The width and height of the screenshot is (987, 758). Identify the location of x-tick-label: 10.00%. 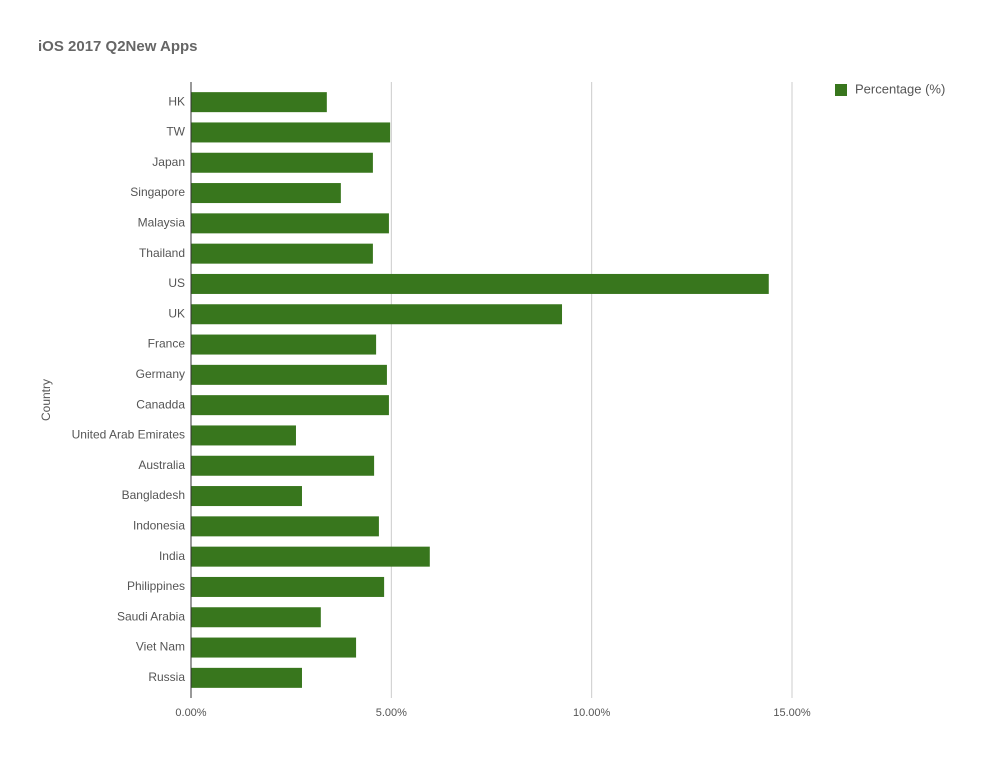
(592, 713).